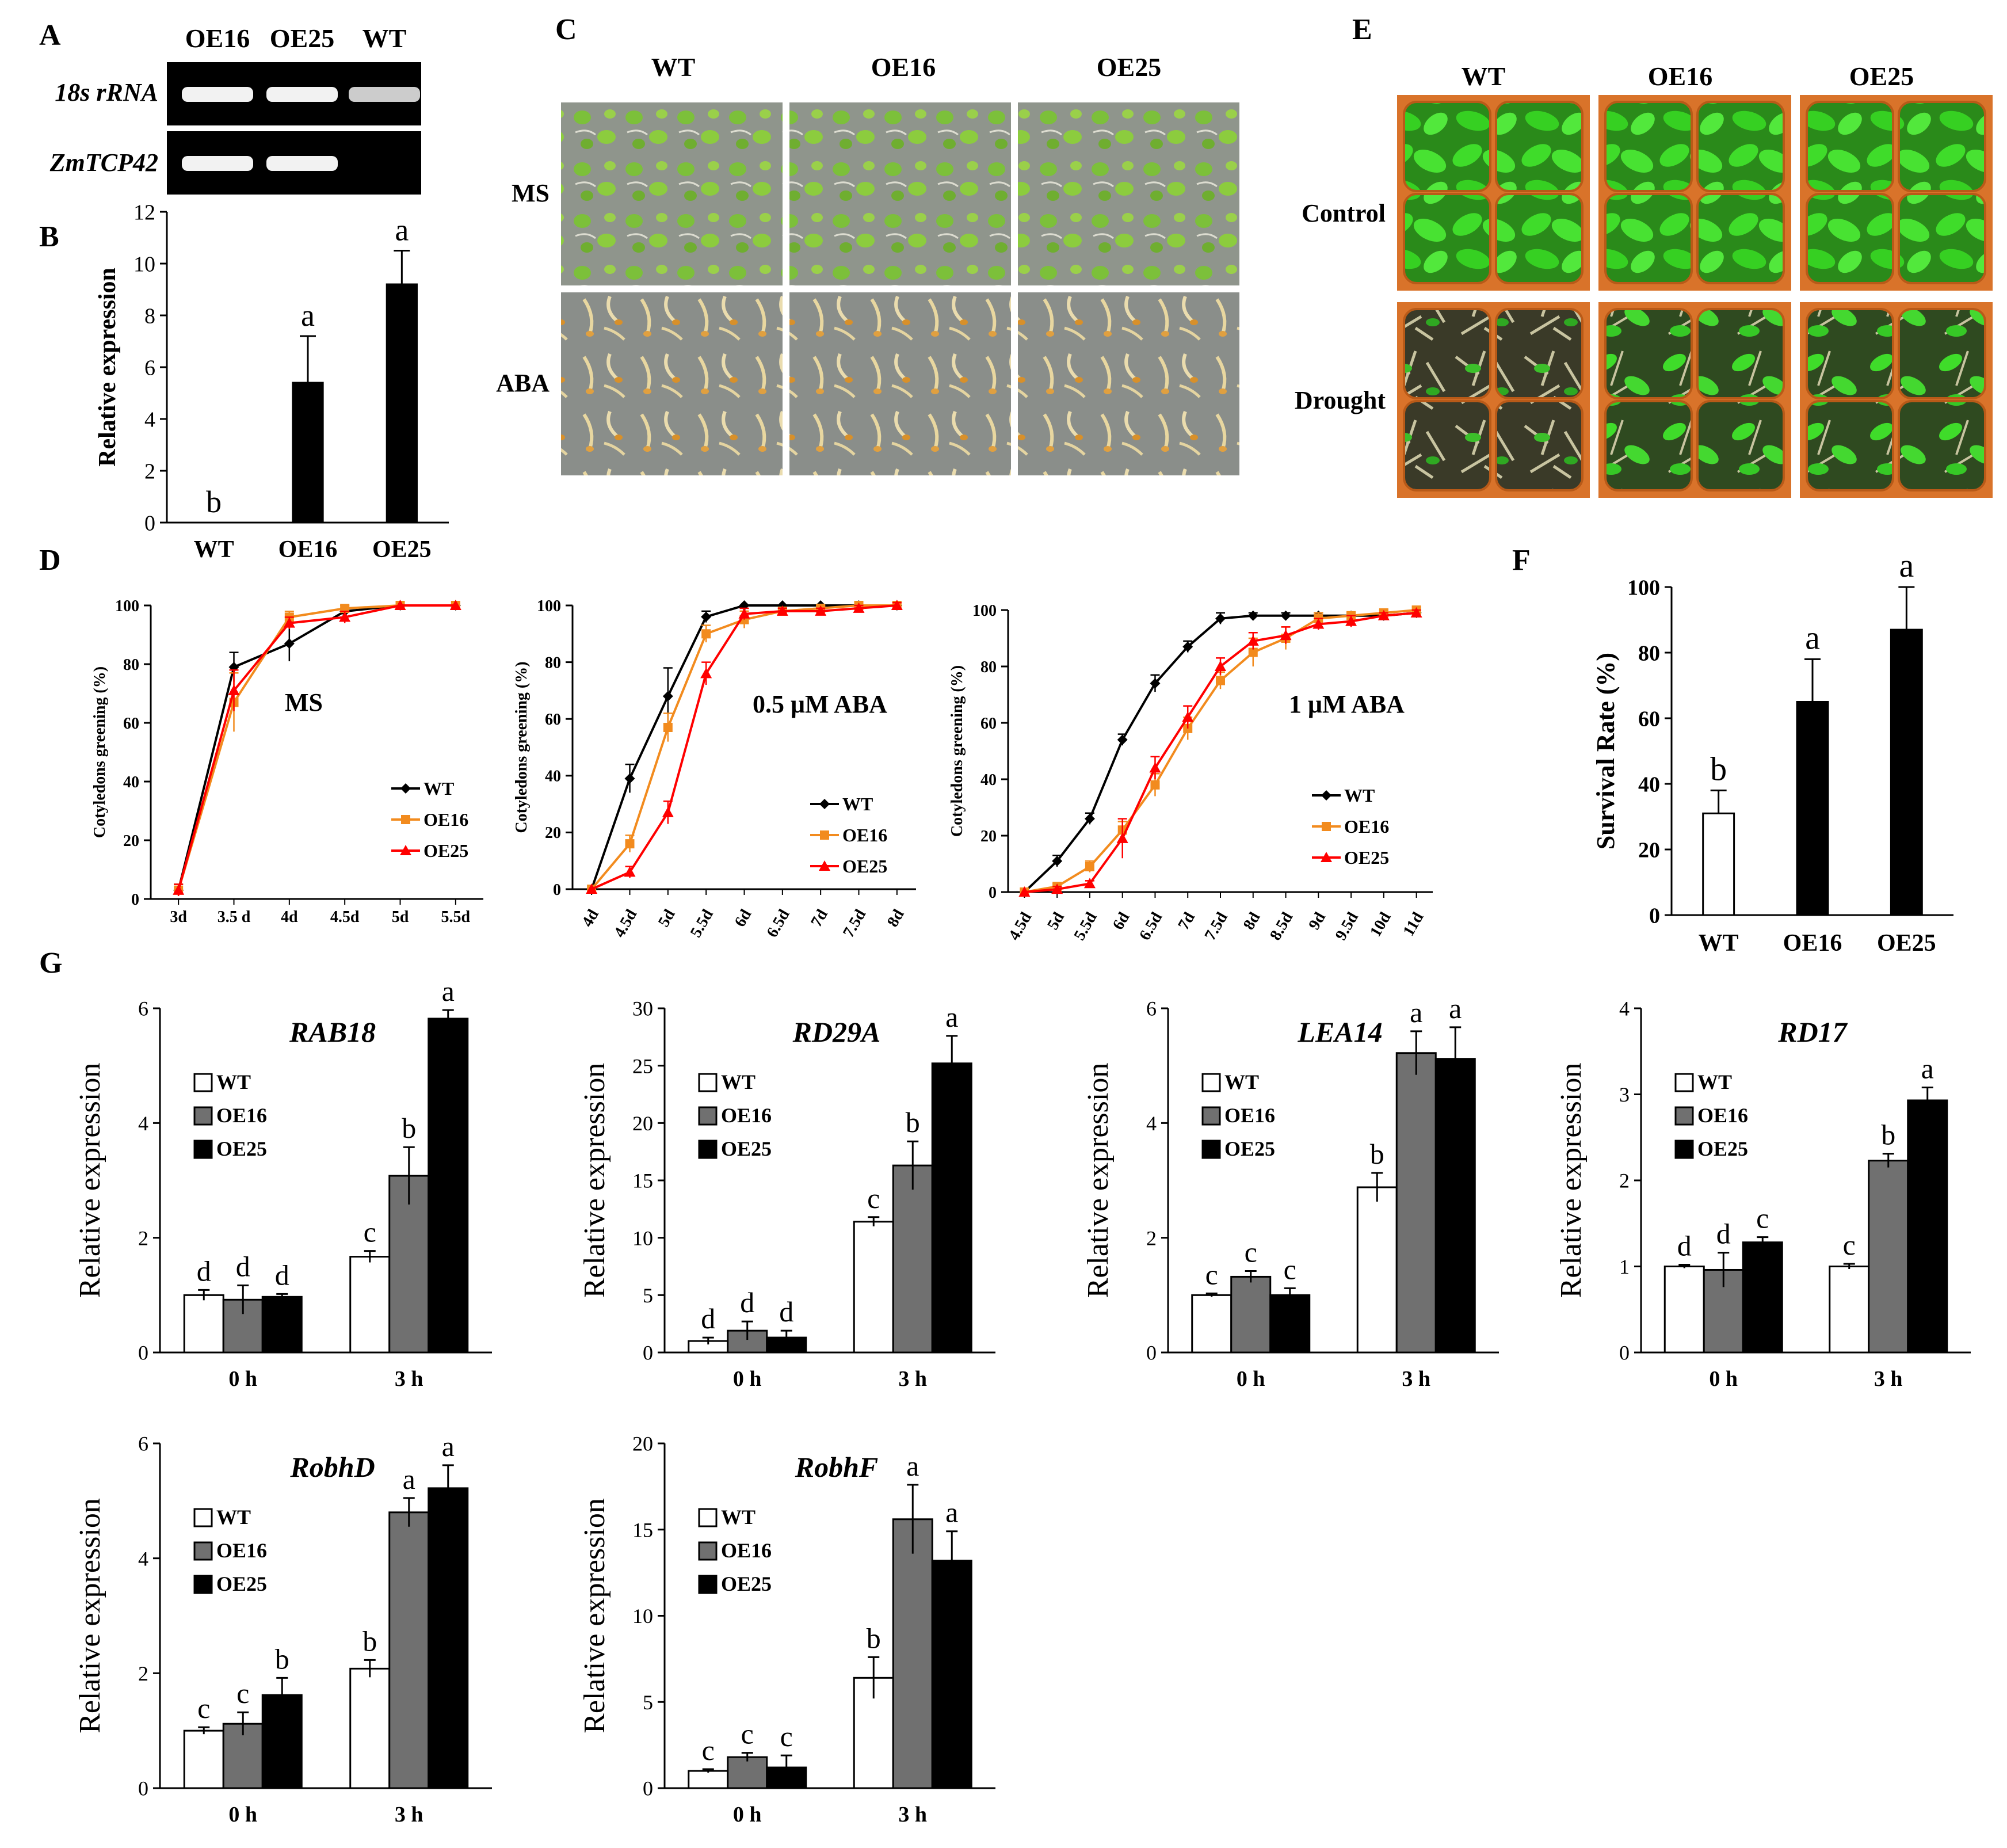 Image resolution: width=2007 pixels, height=1848 pixels. Describe the element at coordinates (243, 1266) in the screenshot. I see `chart-rab18-sig-letter-oe16-0-h: d` at that location.